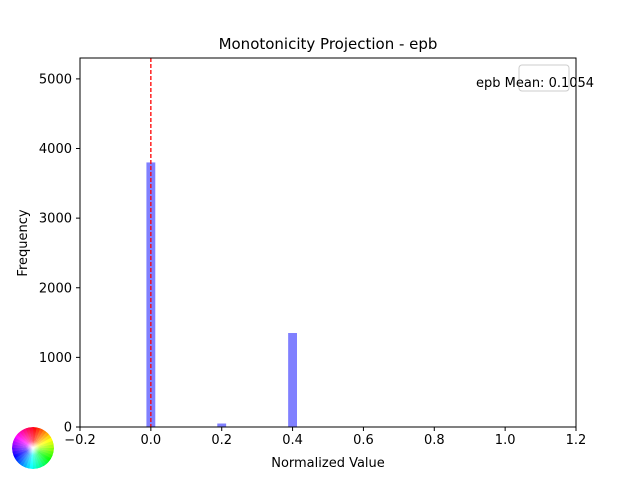 The image size is (640, 480). Describe the element at coordinates (221, 440) in the screenshot. I see `x-tick-label: 0.2` at that location.